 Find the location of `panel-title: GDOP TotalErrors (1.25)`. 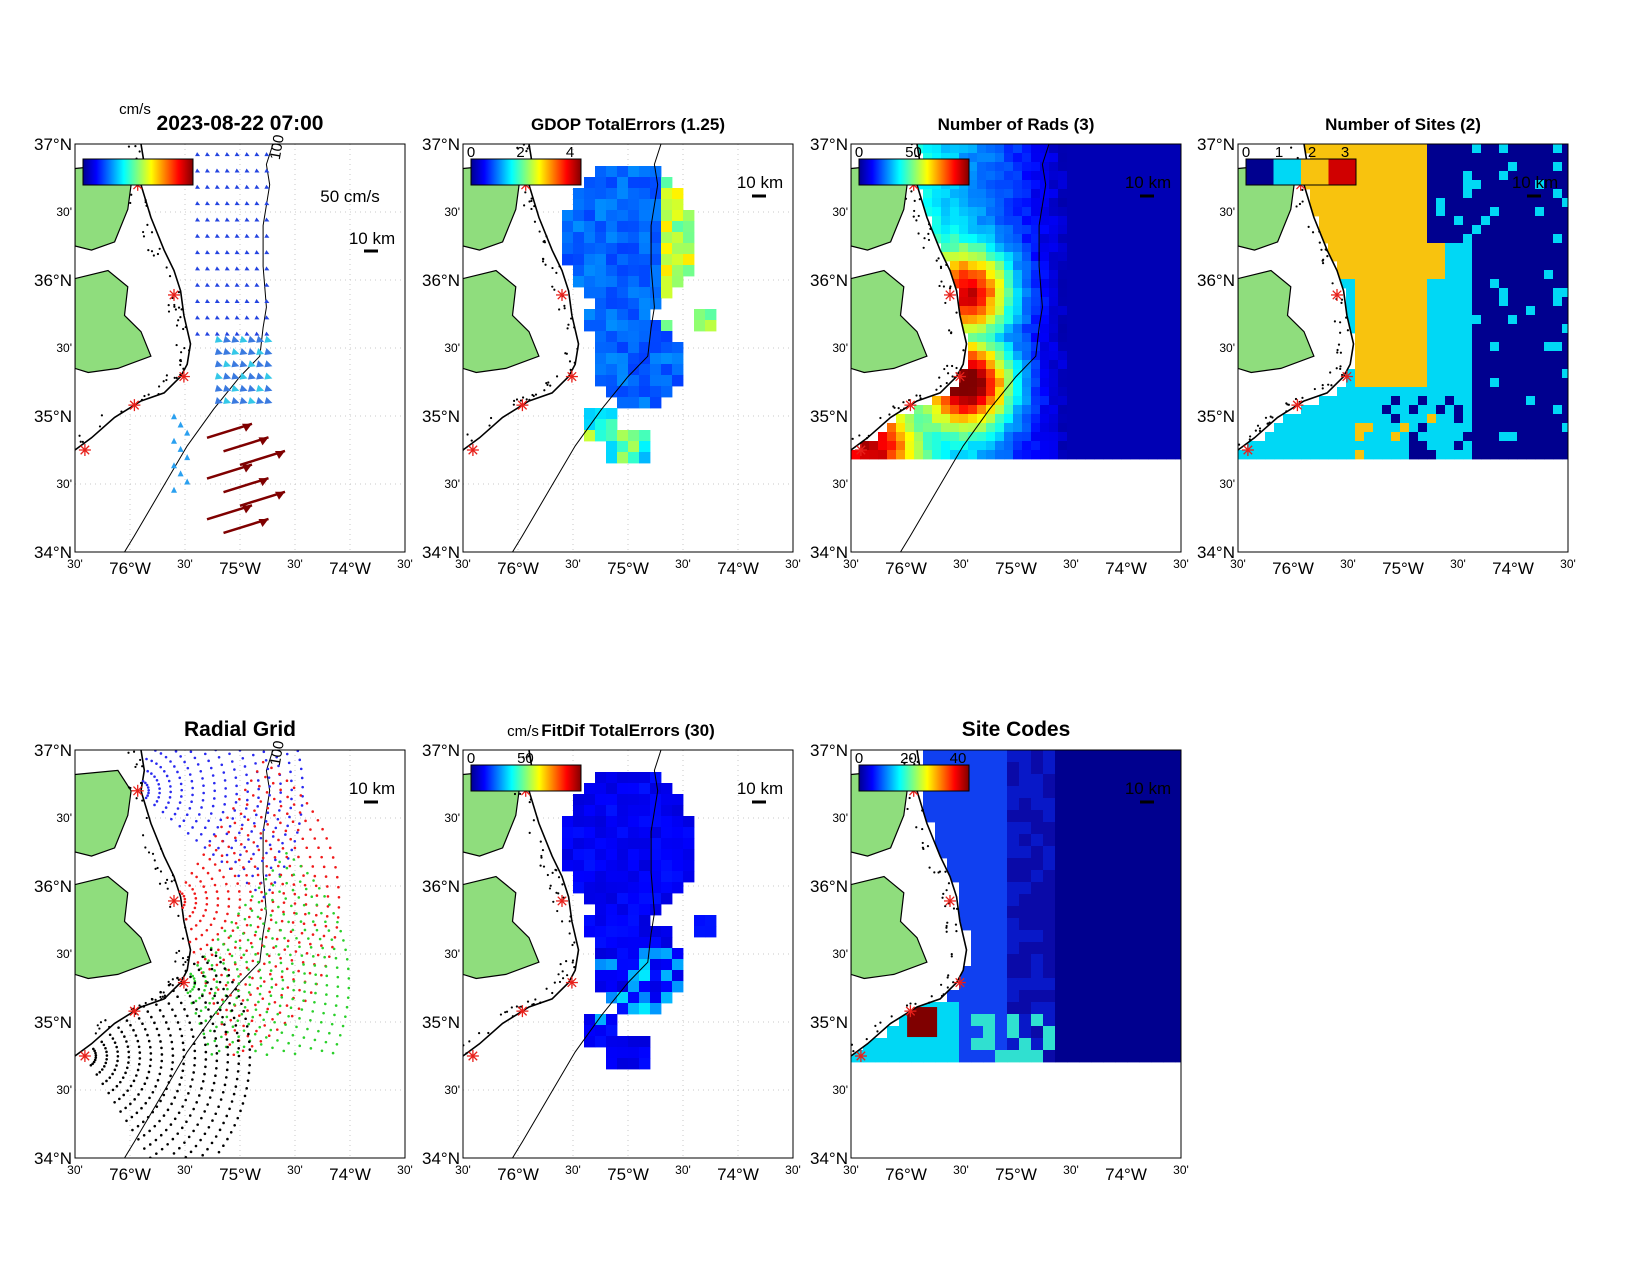

panel-title: GDOP TotalErrors (1.25) is located at coordinates (628, 124).